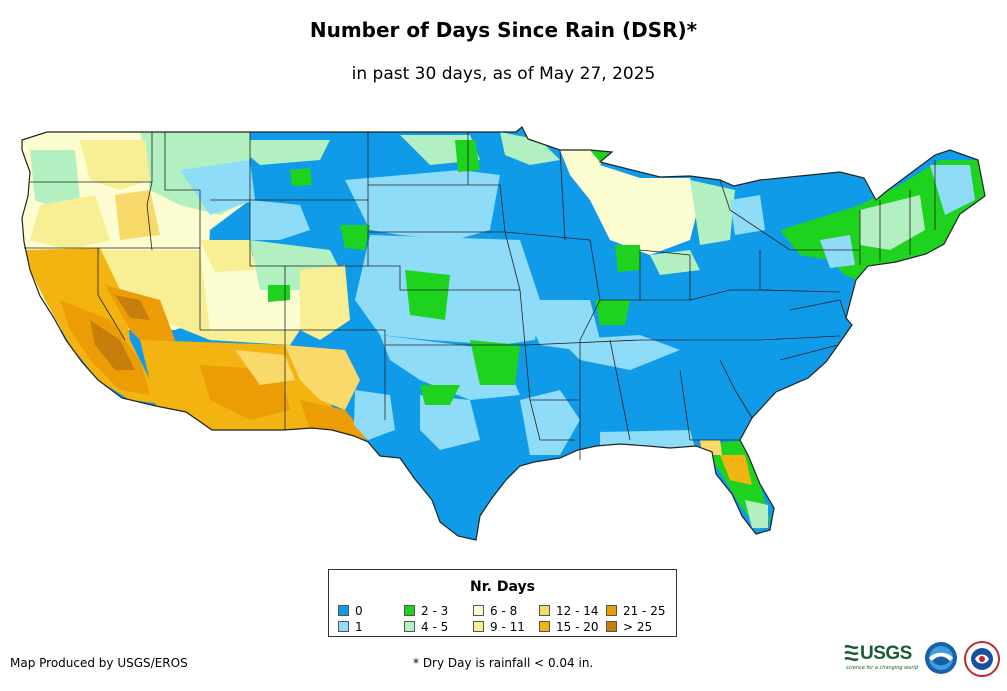 This screenshot has height=691, width=1007. Describe the element at coordinates (507, 627) in the screenshot. I see `legend-label-5: 9 - 11` at that location.